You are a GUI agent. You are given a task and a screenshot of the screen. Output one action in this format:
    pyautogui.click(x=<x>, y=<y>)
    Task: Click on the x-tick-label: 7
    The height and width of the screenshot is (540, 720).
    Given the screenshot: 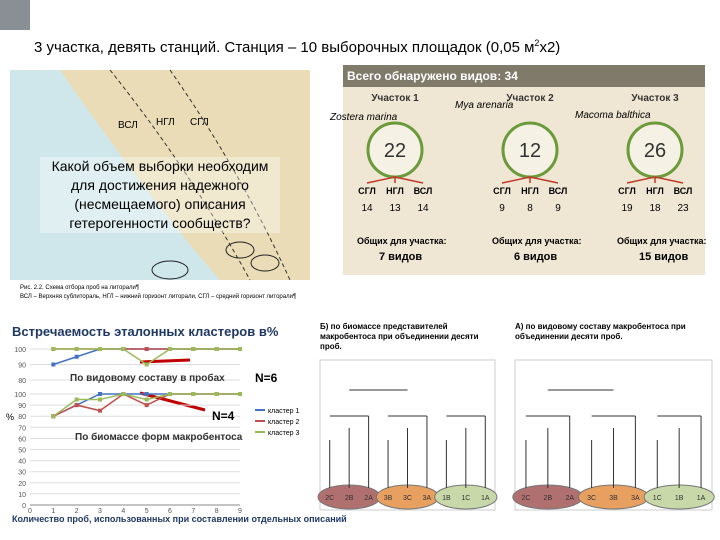 What is the action you would take?
    pyautogui.click(x=193, y=511)
    